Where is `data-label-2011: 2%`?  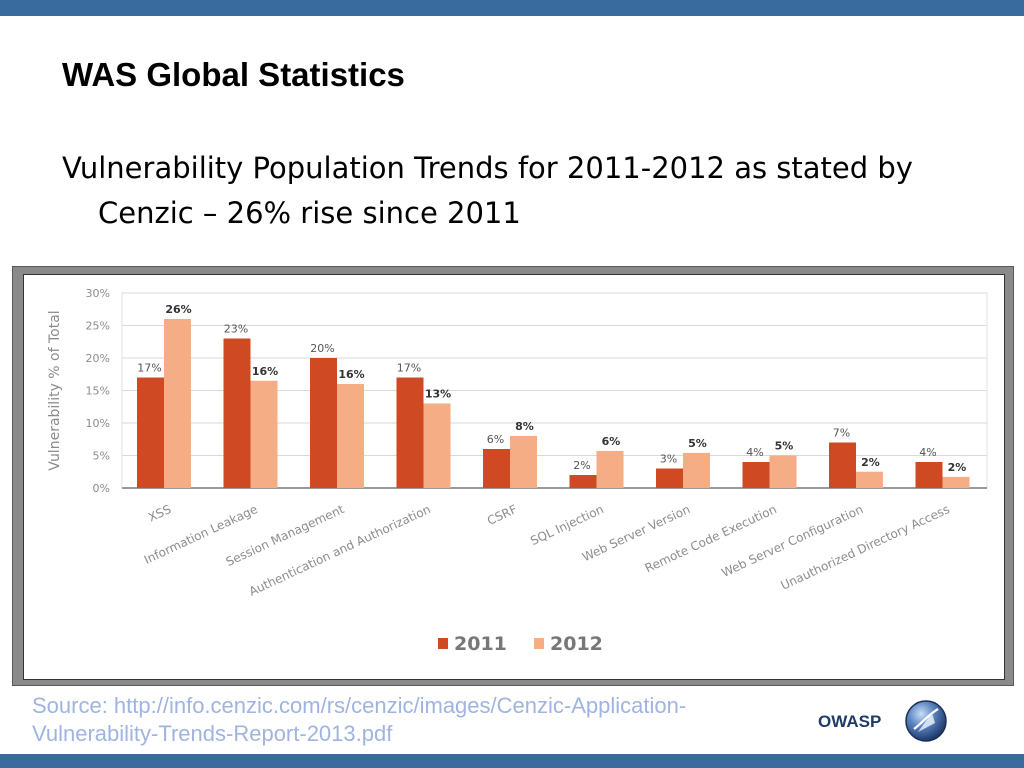
data-label-2011: 2% is located at coordinates (581, 465).